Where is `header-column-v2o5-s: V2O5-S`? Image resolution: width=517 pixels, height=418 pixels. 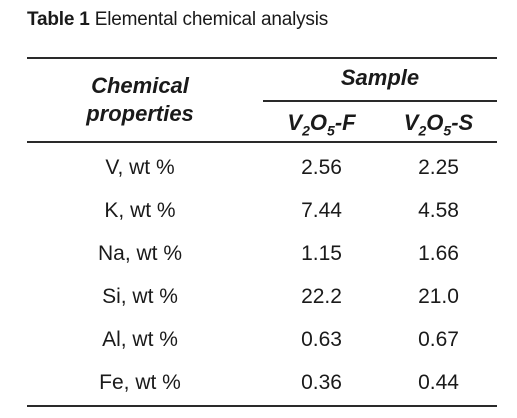 header-column-v2o5-s: V2O5-S is located at coordinates (438, 124).